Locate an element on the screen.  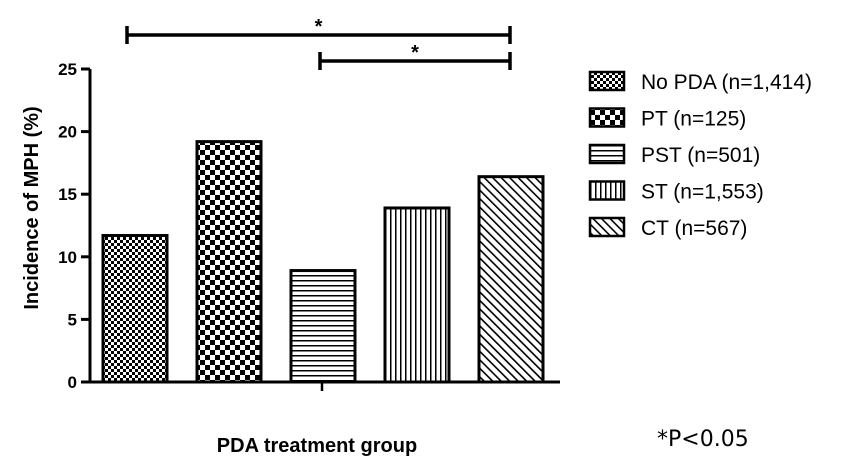
y-tick-label: 0 is located at coordinates (72, 382).